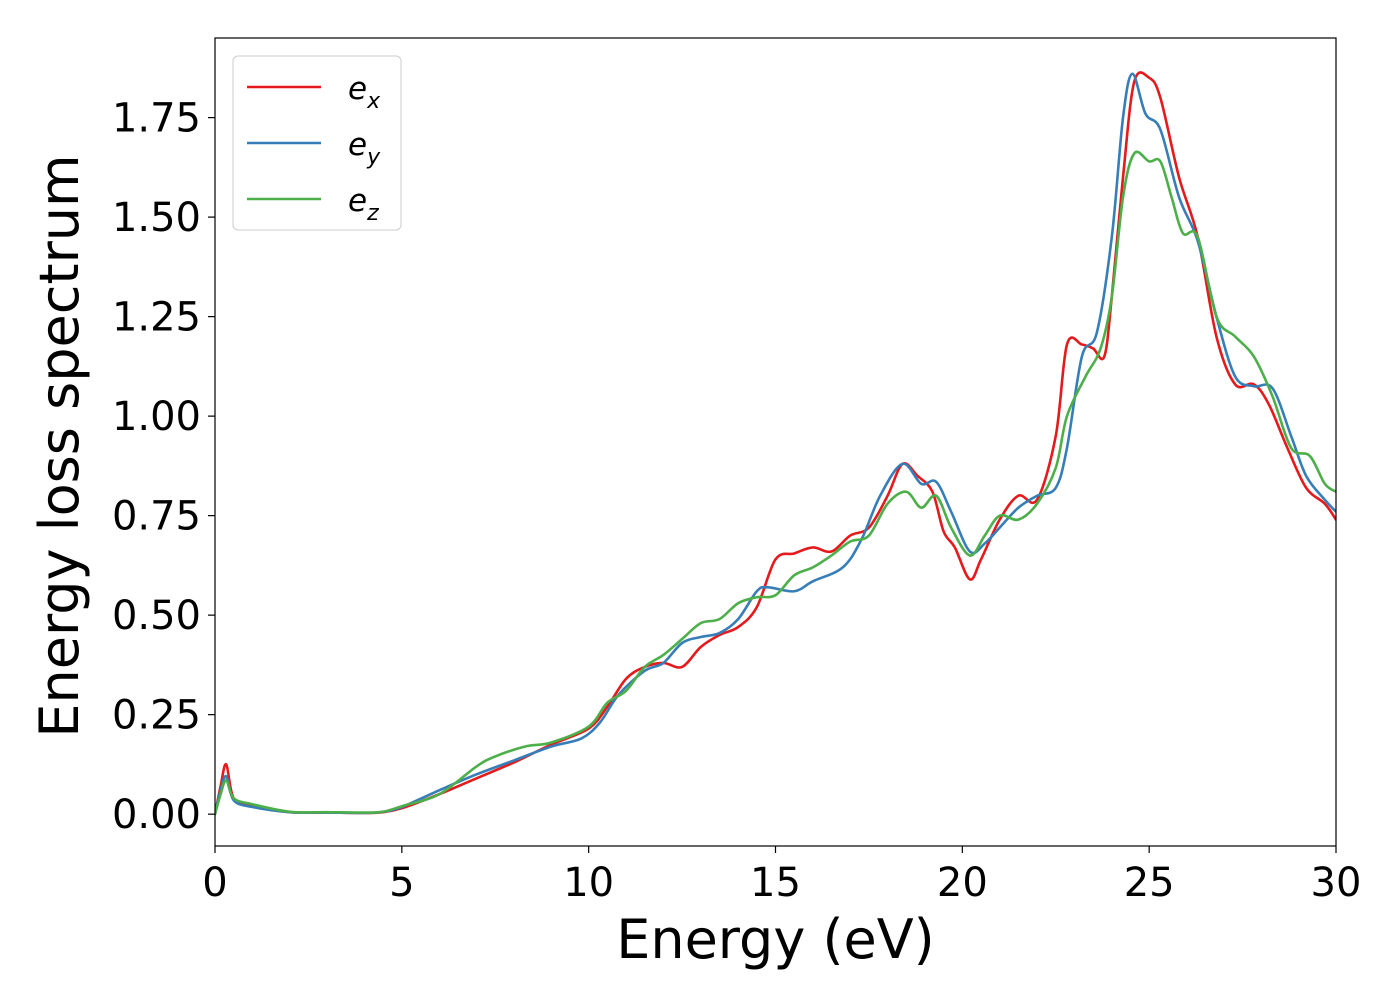 This screenshot has height=1000, width=1400. What do you see at coordinates (156, 517) in the screenshot?
I see `y-tick-label: 0.75` at bounding box center [156, 517].